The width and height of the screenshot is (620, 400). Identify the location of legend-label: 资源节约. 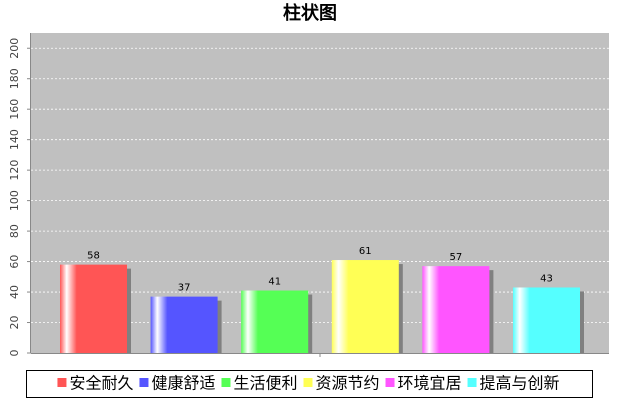
(348, 383).